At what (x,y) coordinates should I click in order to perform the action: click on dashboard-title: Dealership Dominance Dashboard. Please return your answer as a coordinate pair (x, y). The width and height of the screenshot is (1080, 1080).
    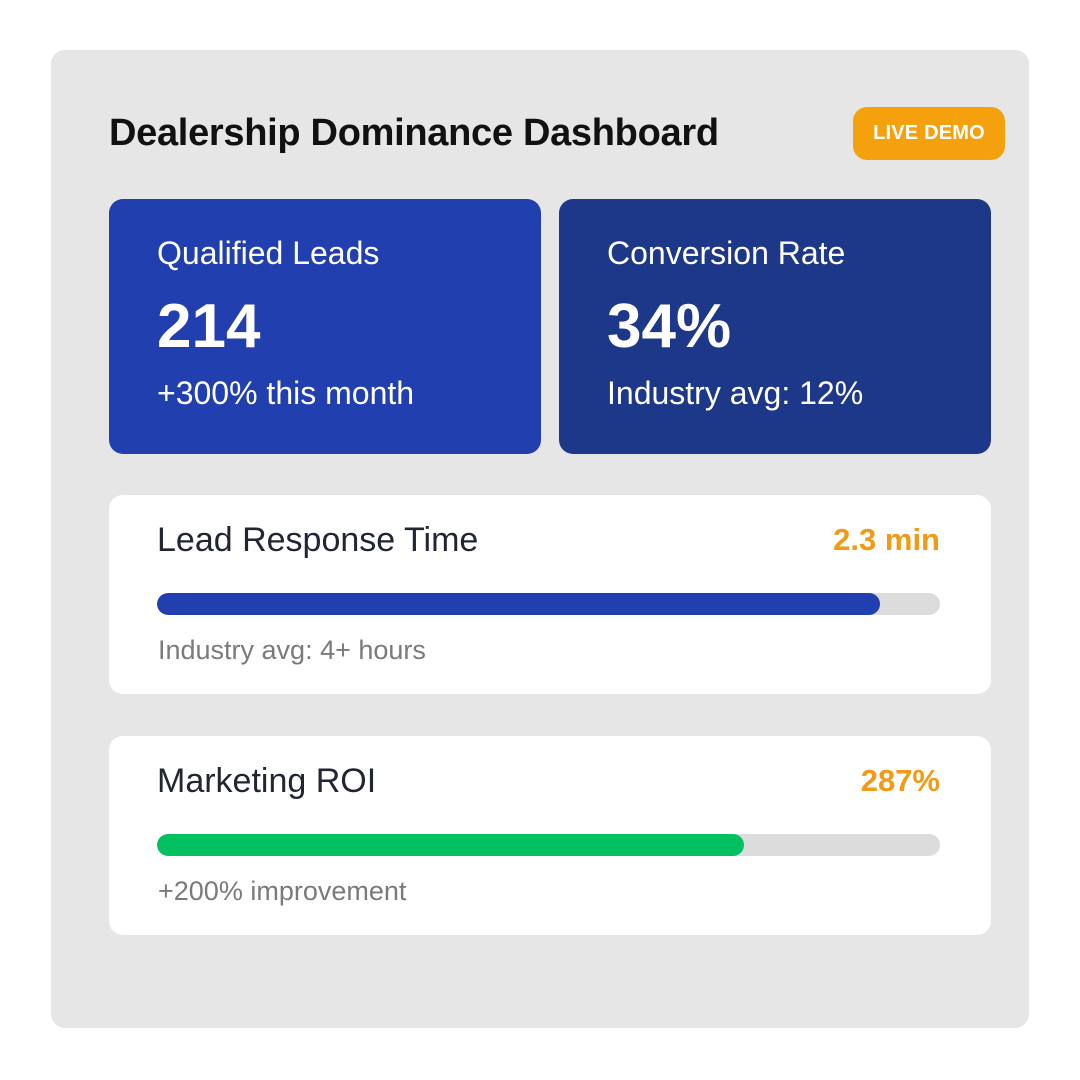
    Looking at the image, I should click on (414, 133).